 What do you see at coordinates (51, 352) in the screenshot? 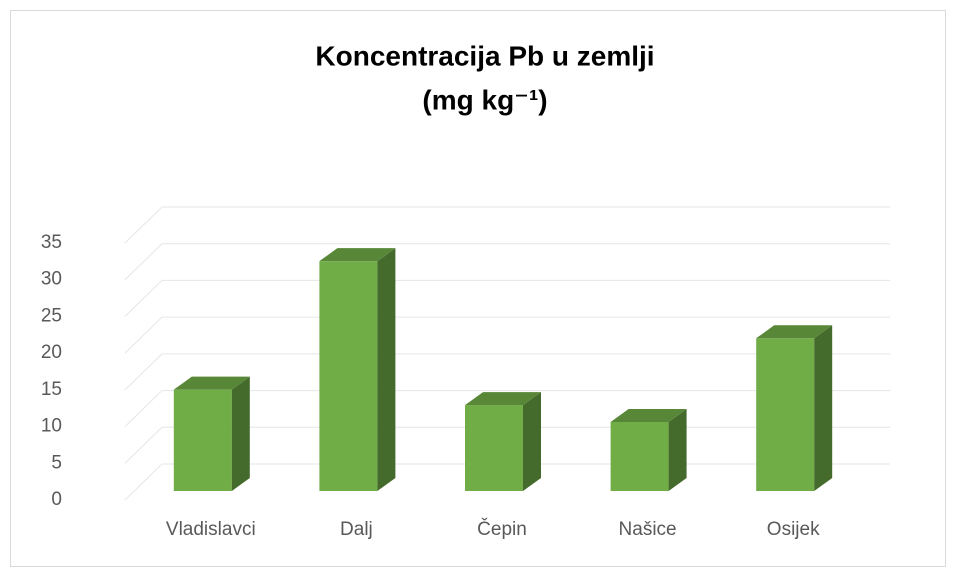
I see `y-tick-label: 20` at bounding box center [51, 352].